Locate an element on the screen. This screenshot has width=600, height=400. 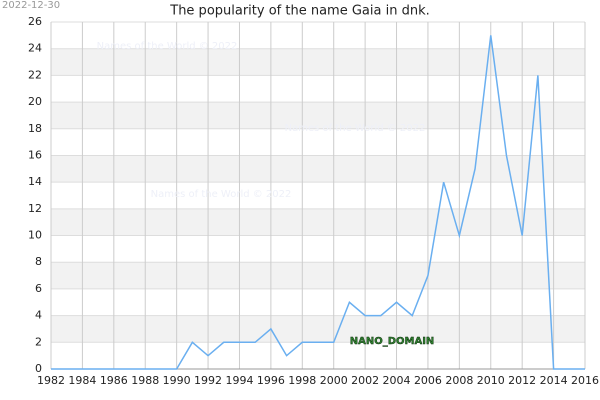
y-tick-label: 8 is located at coordinates (38, 261).